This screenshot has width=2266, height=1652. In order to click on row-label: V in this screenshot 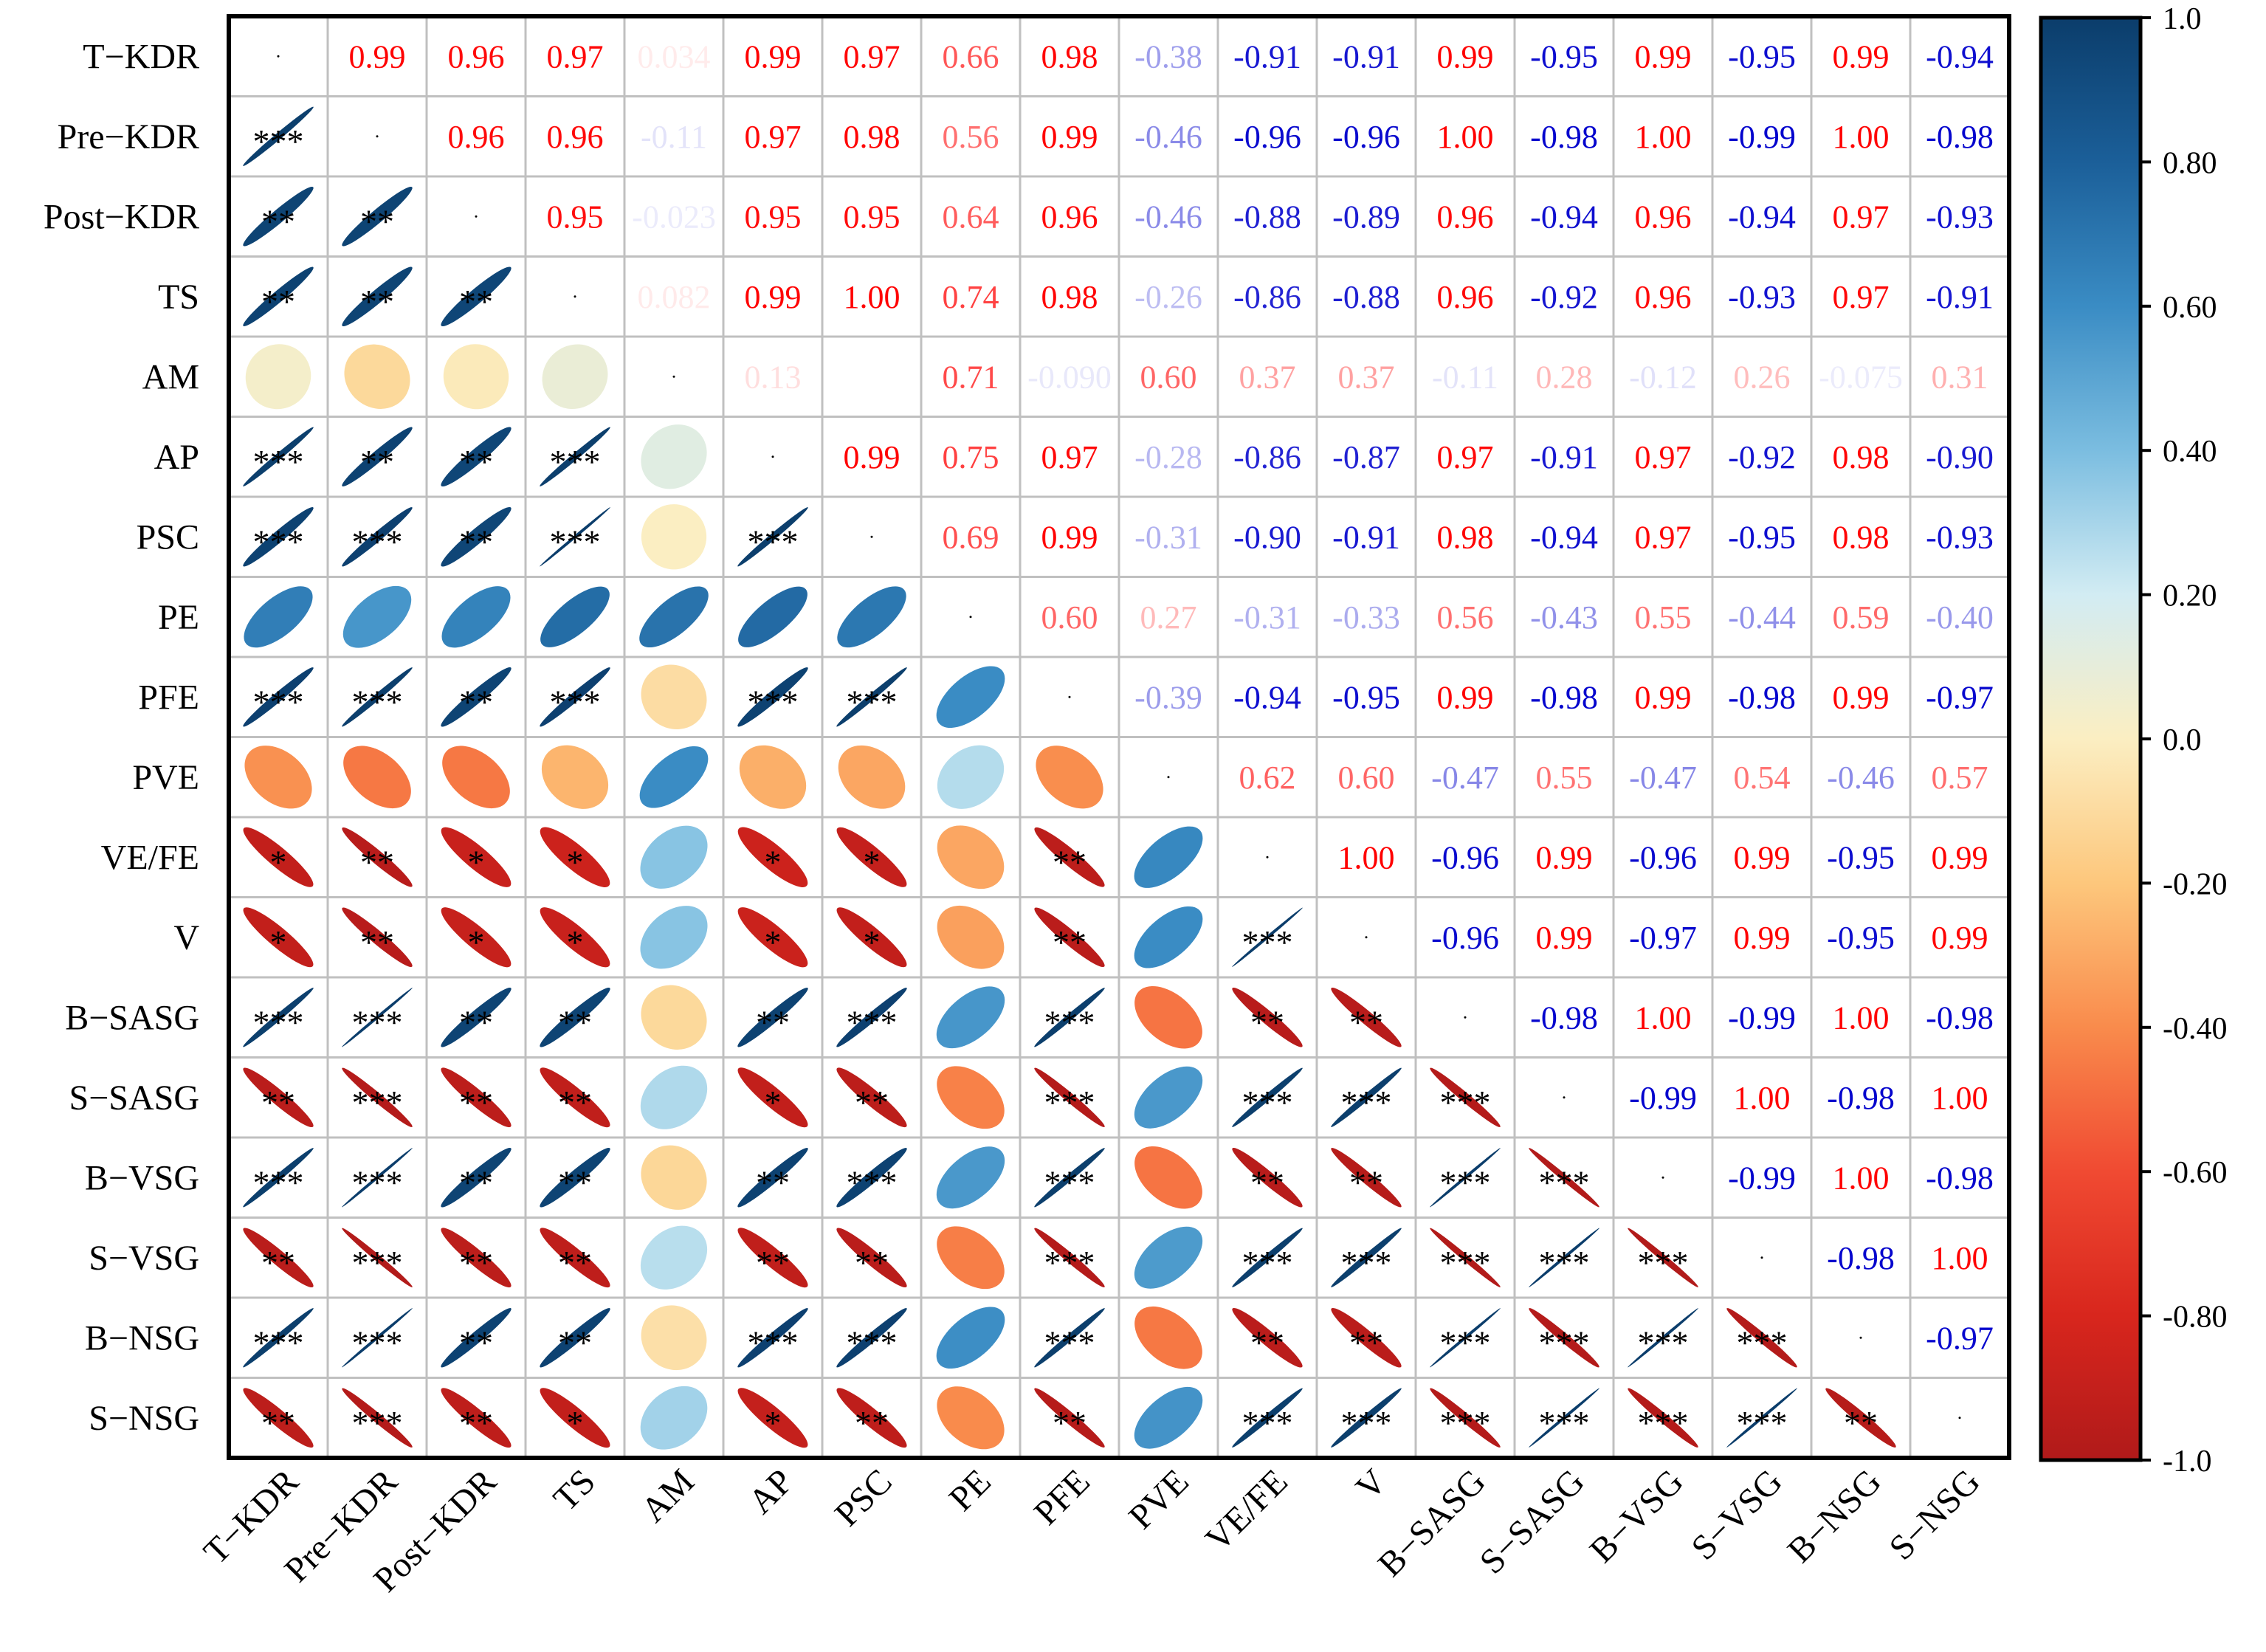, I will do `click(186, 937)`.